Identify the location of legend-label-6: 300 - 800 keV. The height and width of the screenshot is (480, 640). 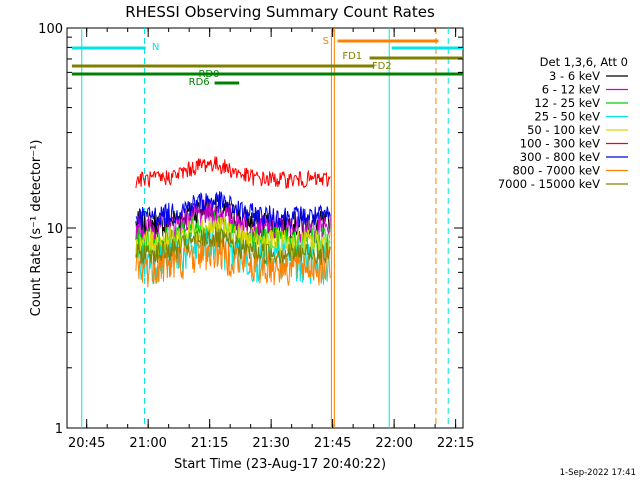
(560, 157).